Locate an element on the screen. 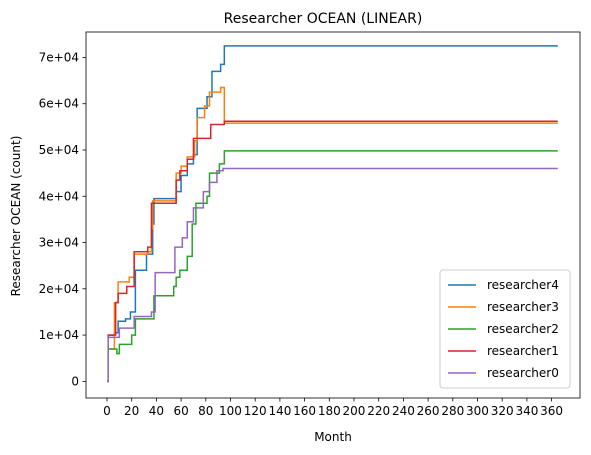 The width and height of the screenshot is (591, 455). x-tick-label: 80 is located at coordinates (205, 411).